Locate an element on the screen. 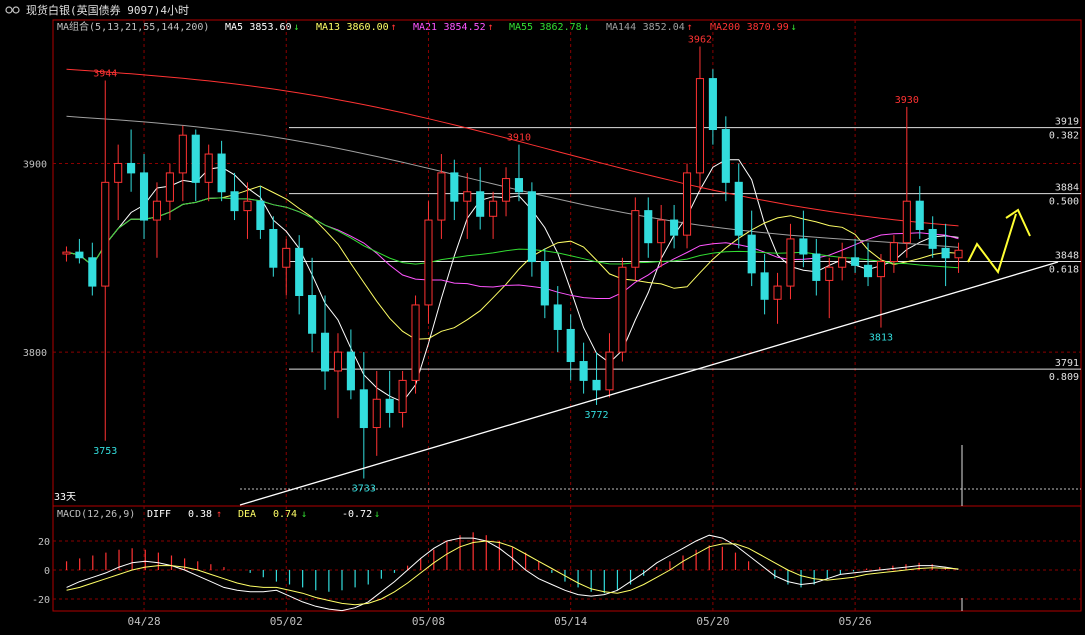  macd-arrow: ↓ is located at coordinates (377, 514).